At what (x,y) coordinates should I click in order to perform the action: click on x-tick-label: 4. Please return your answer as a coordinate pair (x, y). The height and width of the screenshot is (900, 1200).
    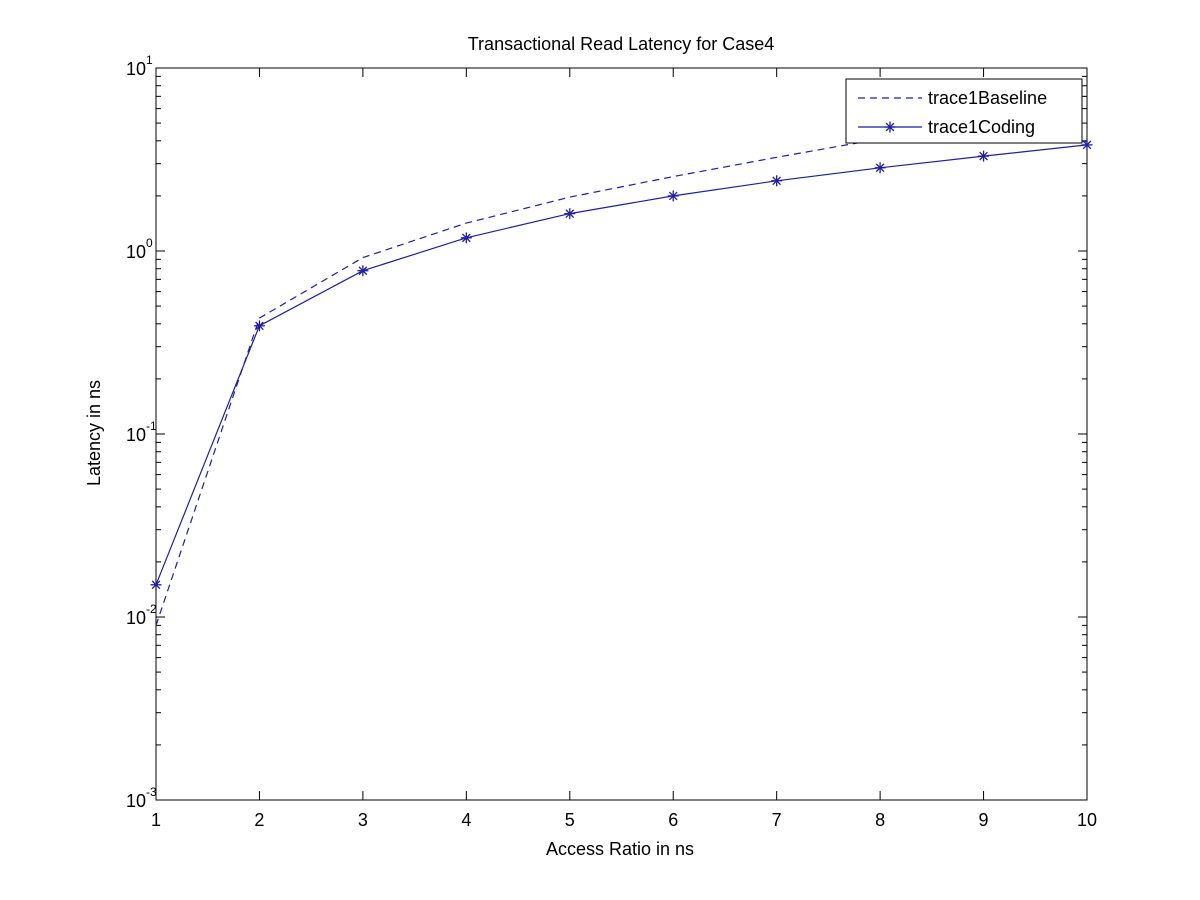
    Looking at the image, I should click on (466, 820).